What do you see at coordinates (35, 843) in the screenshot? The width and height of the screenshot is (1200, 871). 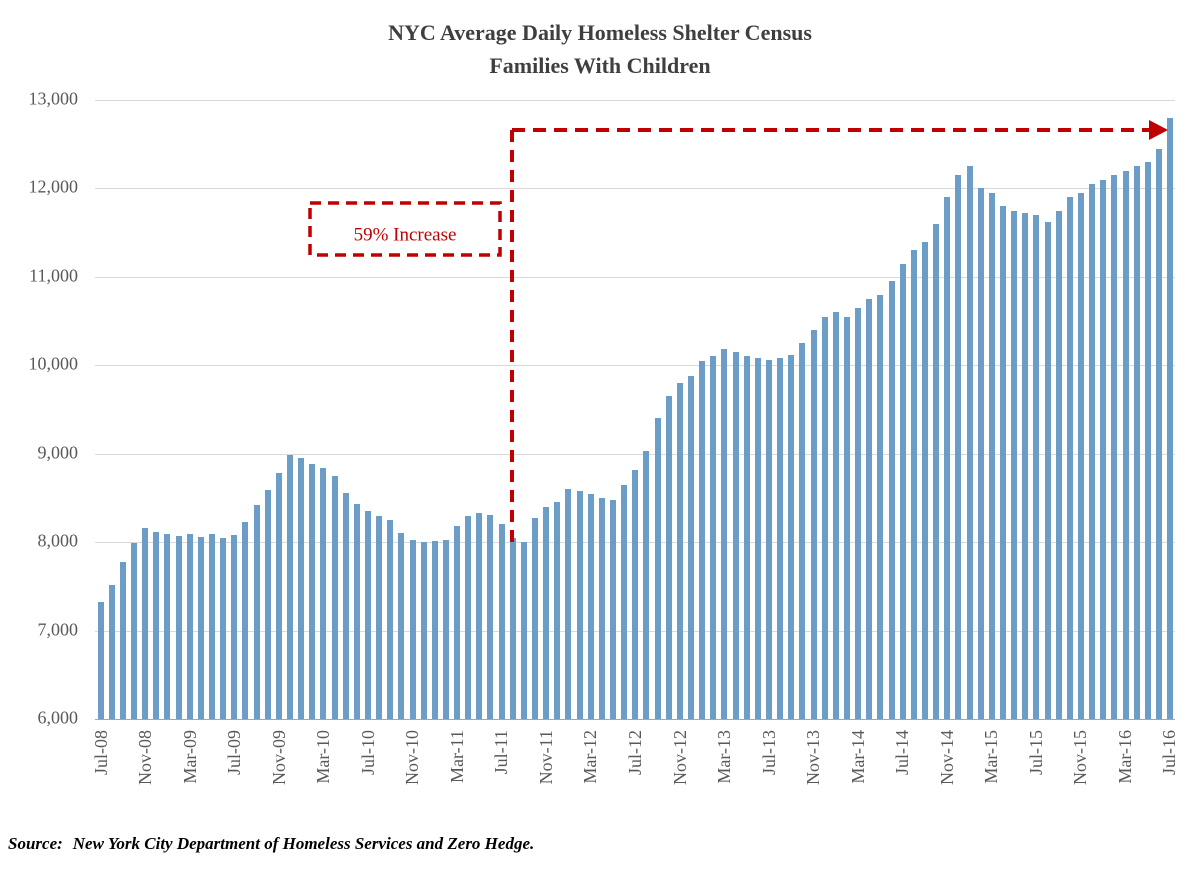 I see `source-label: Source:` at bounding box center [35, 843].